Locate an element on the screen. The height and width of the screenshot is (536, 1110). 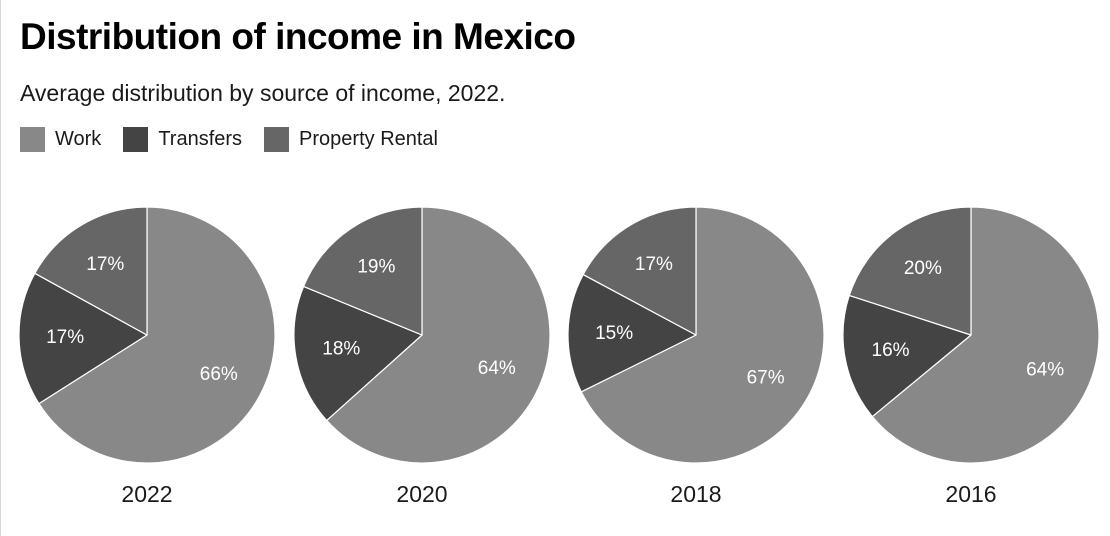
legend-item-transfers: Transfers is located at coordinates (182, 139).